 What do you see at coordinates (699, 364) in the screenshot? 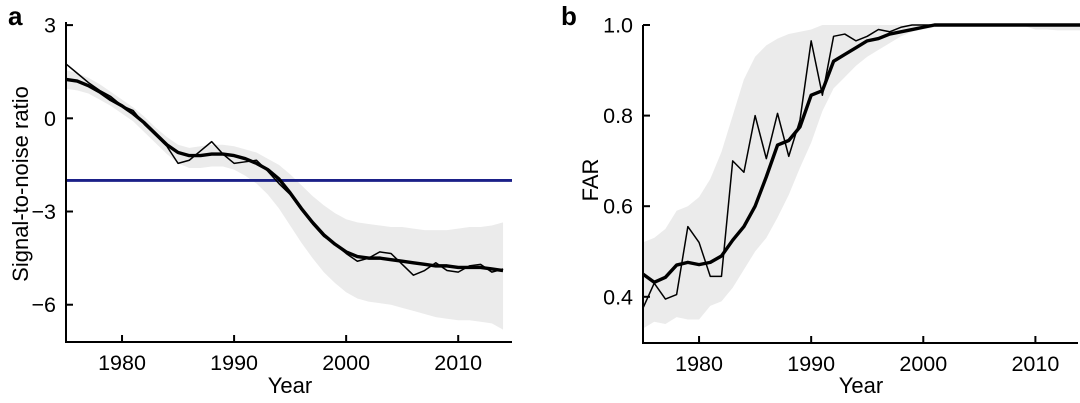
I see `b-x-tick-label: 1980` at bounding box center [699, 364].